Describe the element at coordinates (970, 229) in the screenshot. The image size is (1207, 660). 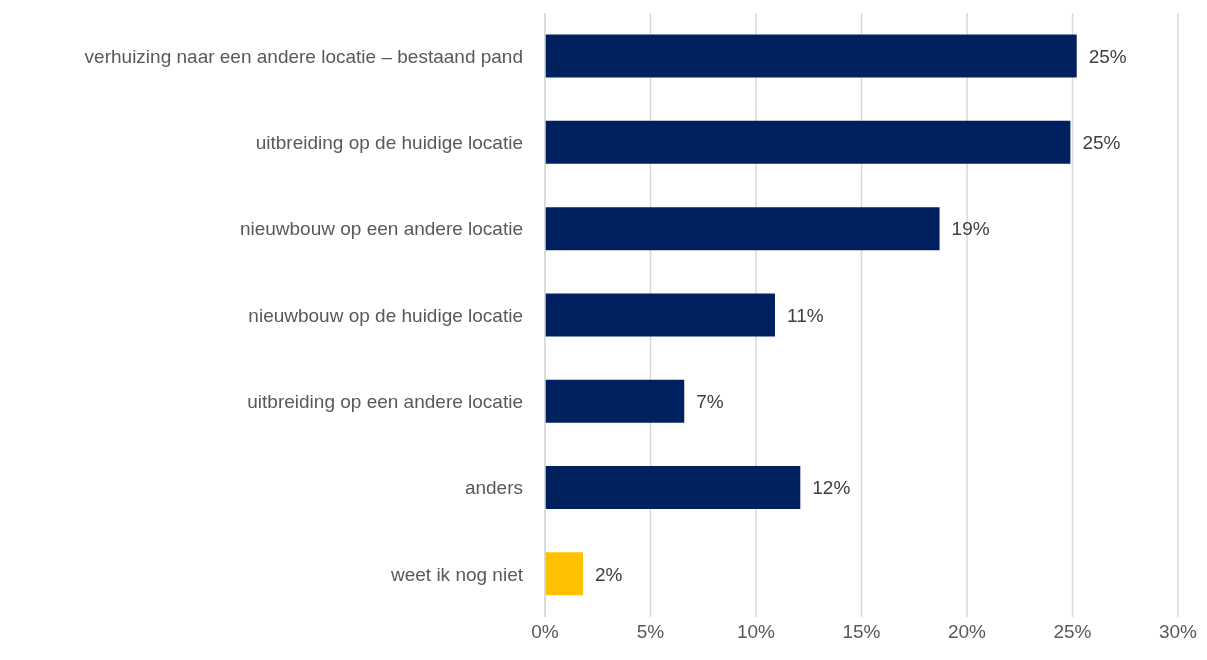
I see `data-label: 19%` at that location.